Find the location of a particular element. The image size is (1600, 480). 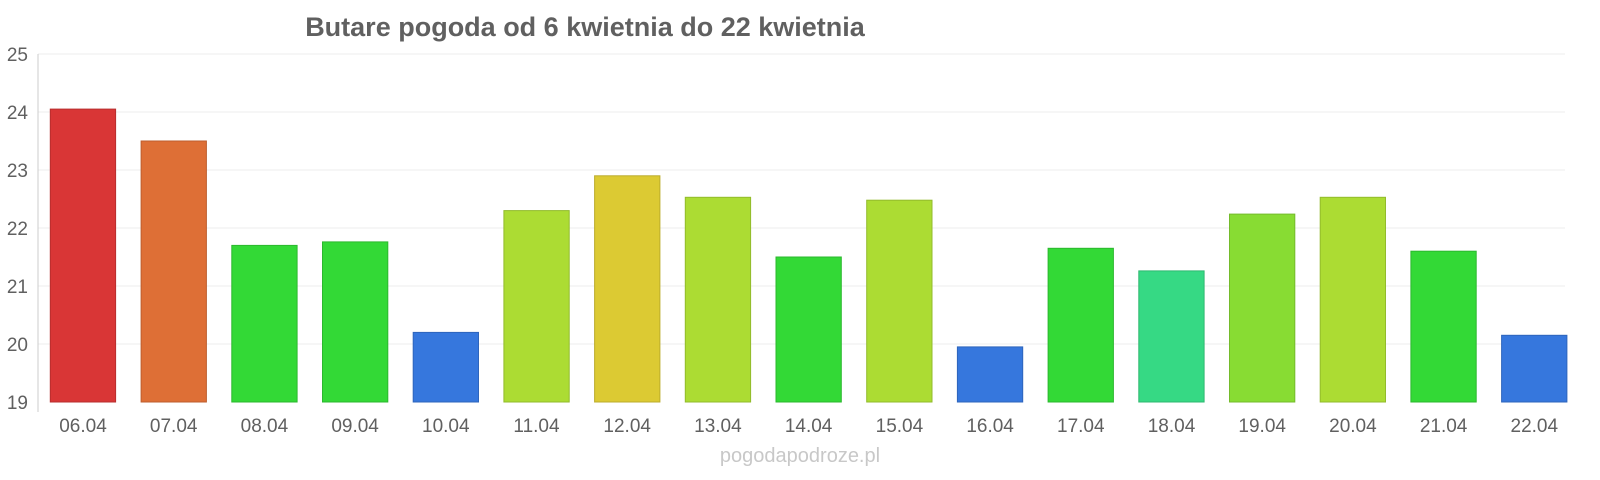

bar-08.04 is located at coordinates (264, 323).